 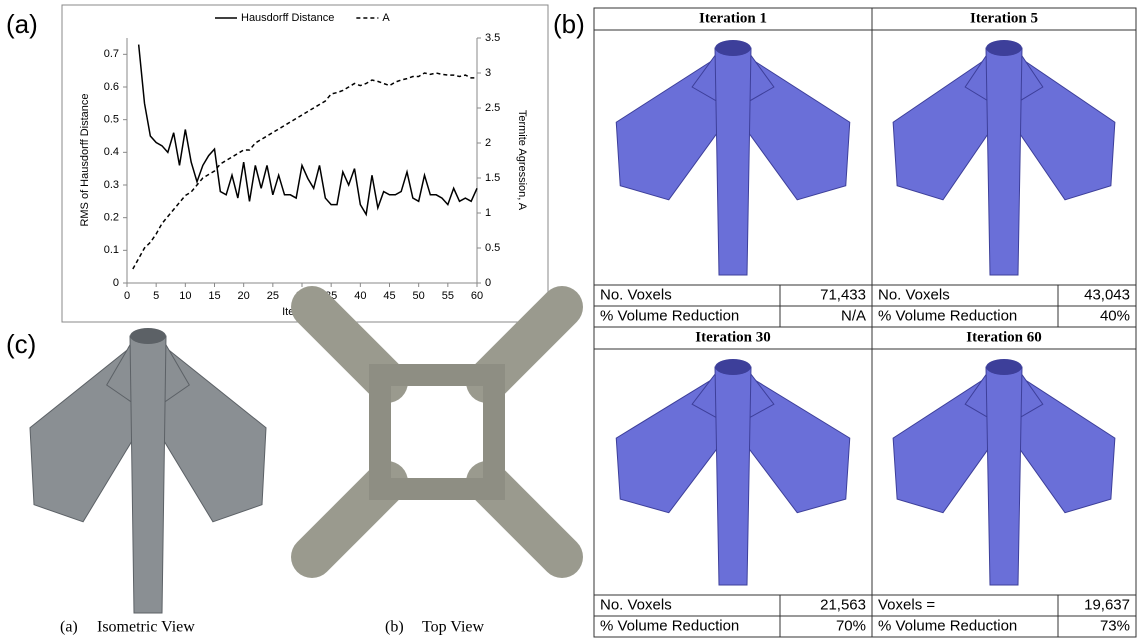 I want to click on x-tick-label: 45, so click(x=389, y=296).